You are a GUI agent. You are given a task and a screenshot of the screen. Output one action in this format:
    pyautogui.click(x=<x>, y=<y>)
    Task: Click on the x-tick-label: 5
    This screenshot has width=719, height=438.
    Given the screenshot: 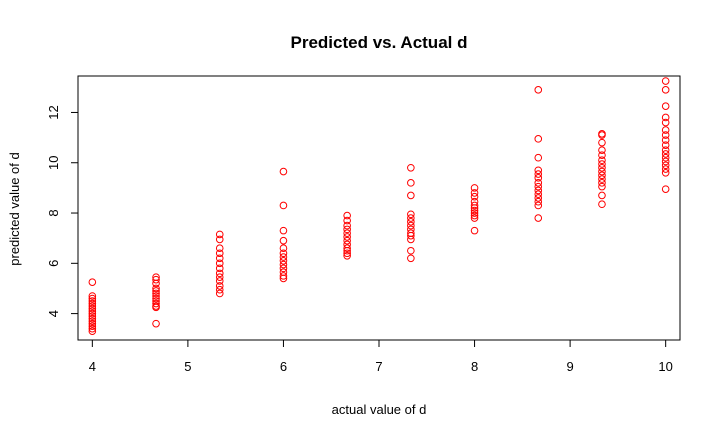 What is the action you would take?
    pyautogui.click(x=187, y=366)
    